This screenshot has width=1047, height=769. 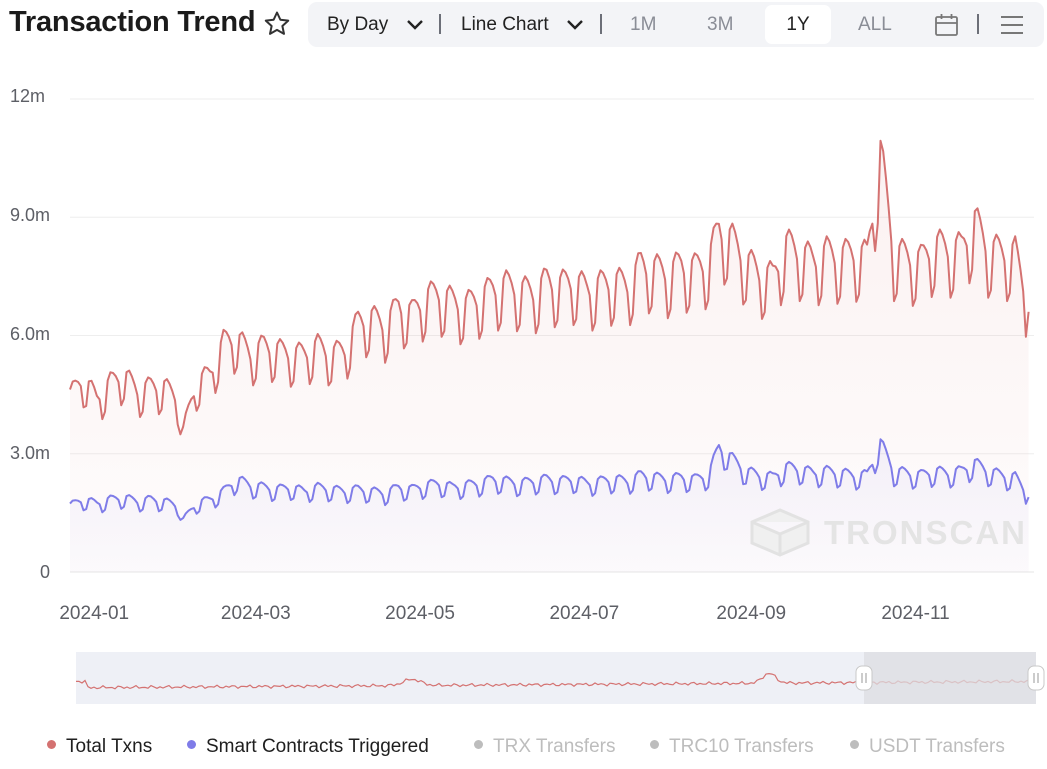 I want to click on range-1m-button: 1M, so click(x=643, y=24).